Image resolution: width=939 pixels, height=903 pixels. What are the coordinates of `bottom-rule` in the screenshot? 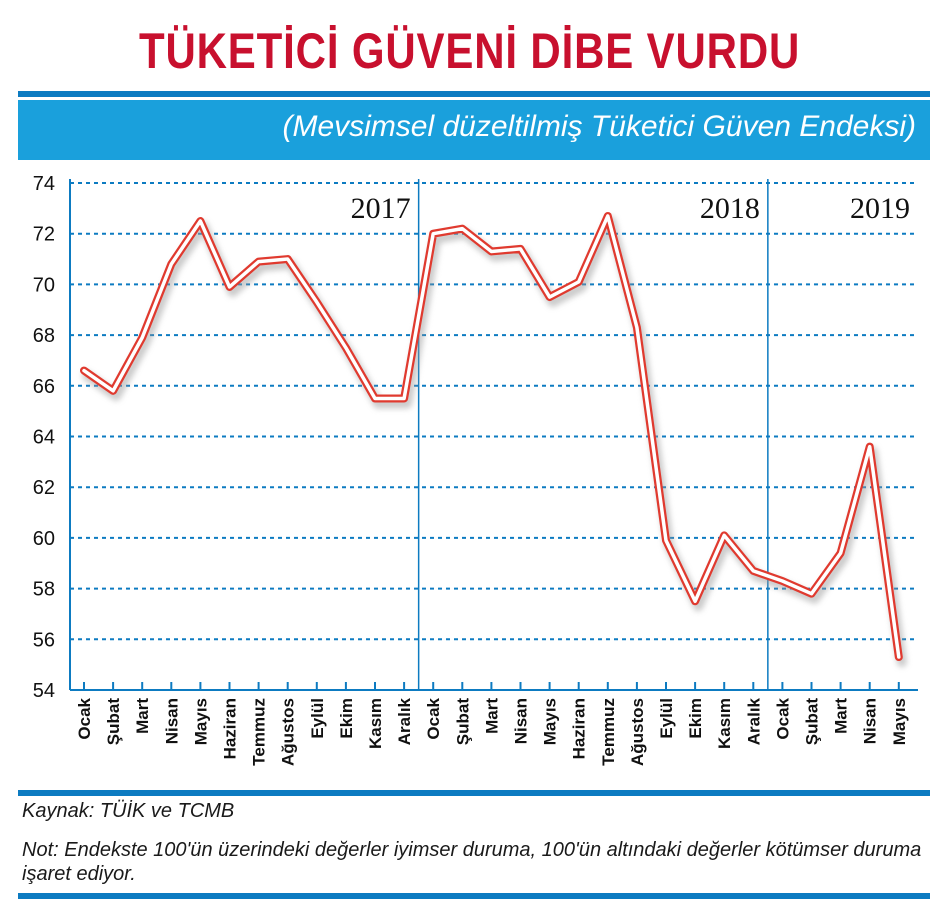 It's located at (474, 793).